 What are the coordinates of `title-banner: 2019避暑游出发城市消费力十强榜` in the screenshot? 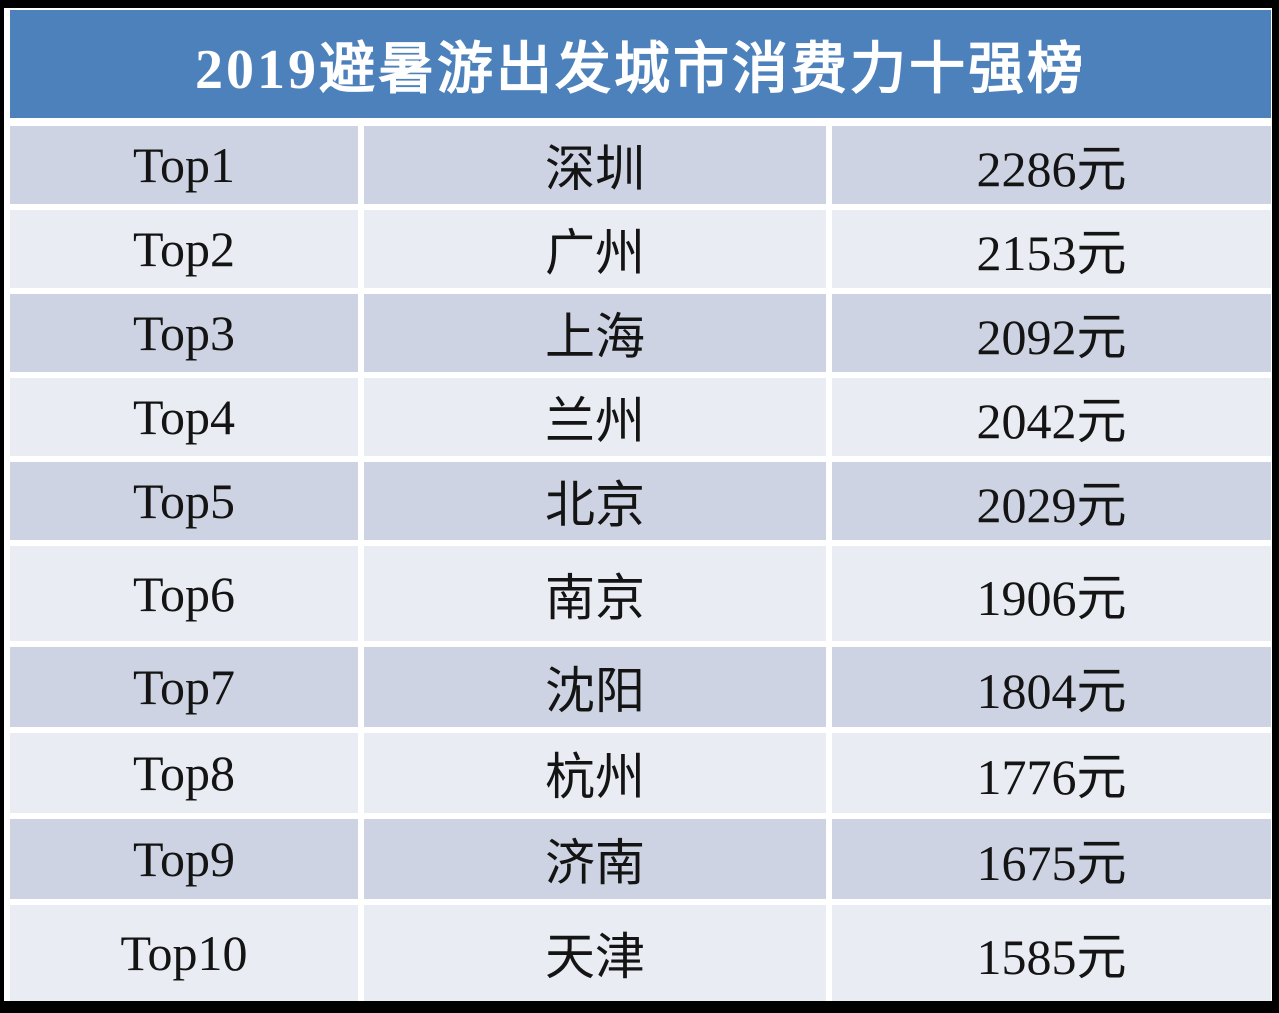 It's located at (640, 64).